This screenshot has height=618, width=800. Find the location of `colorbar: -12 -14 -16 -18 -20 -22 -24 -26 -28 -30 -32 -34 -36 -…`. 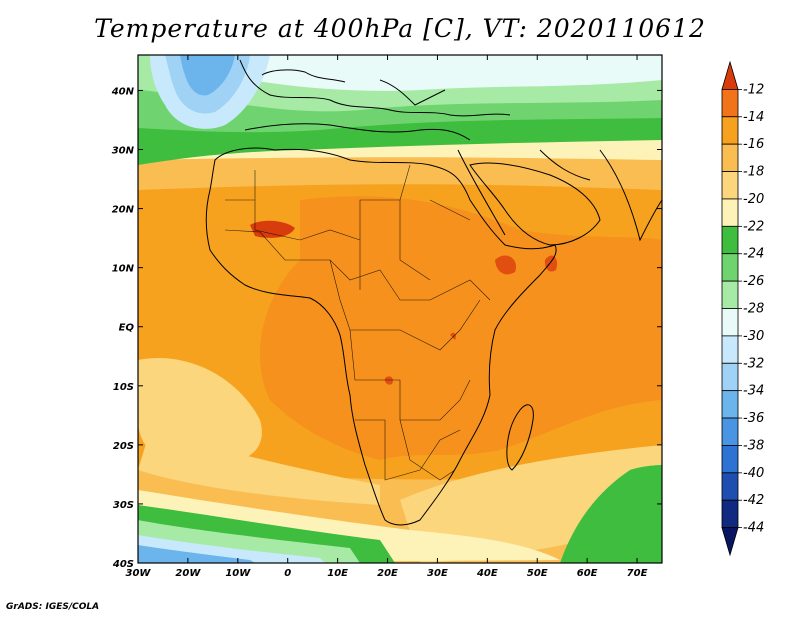

colorbar: -12 -14 -16 -18 -20 -22 -24 -26 -28 -30 -32 -34 -36 -… is located at coordinates (742, 308).